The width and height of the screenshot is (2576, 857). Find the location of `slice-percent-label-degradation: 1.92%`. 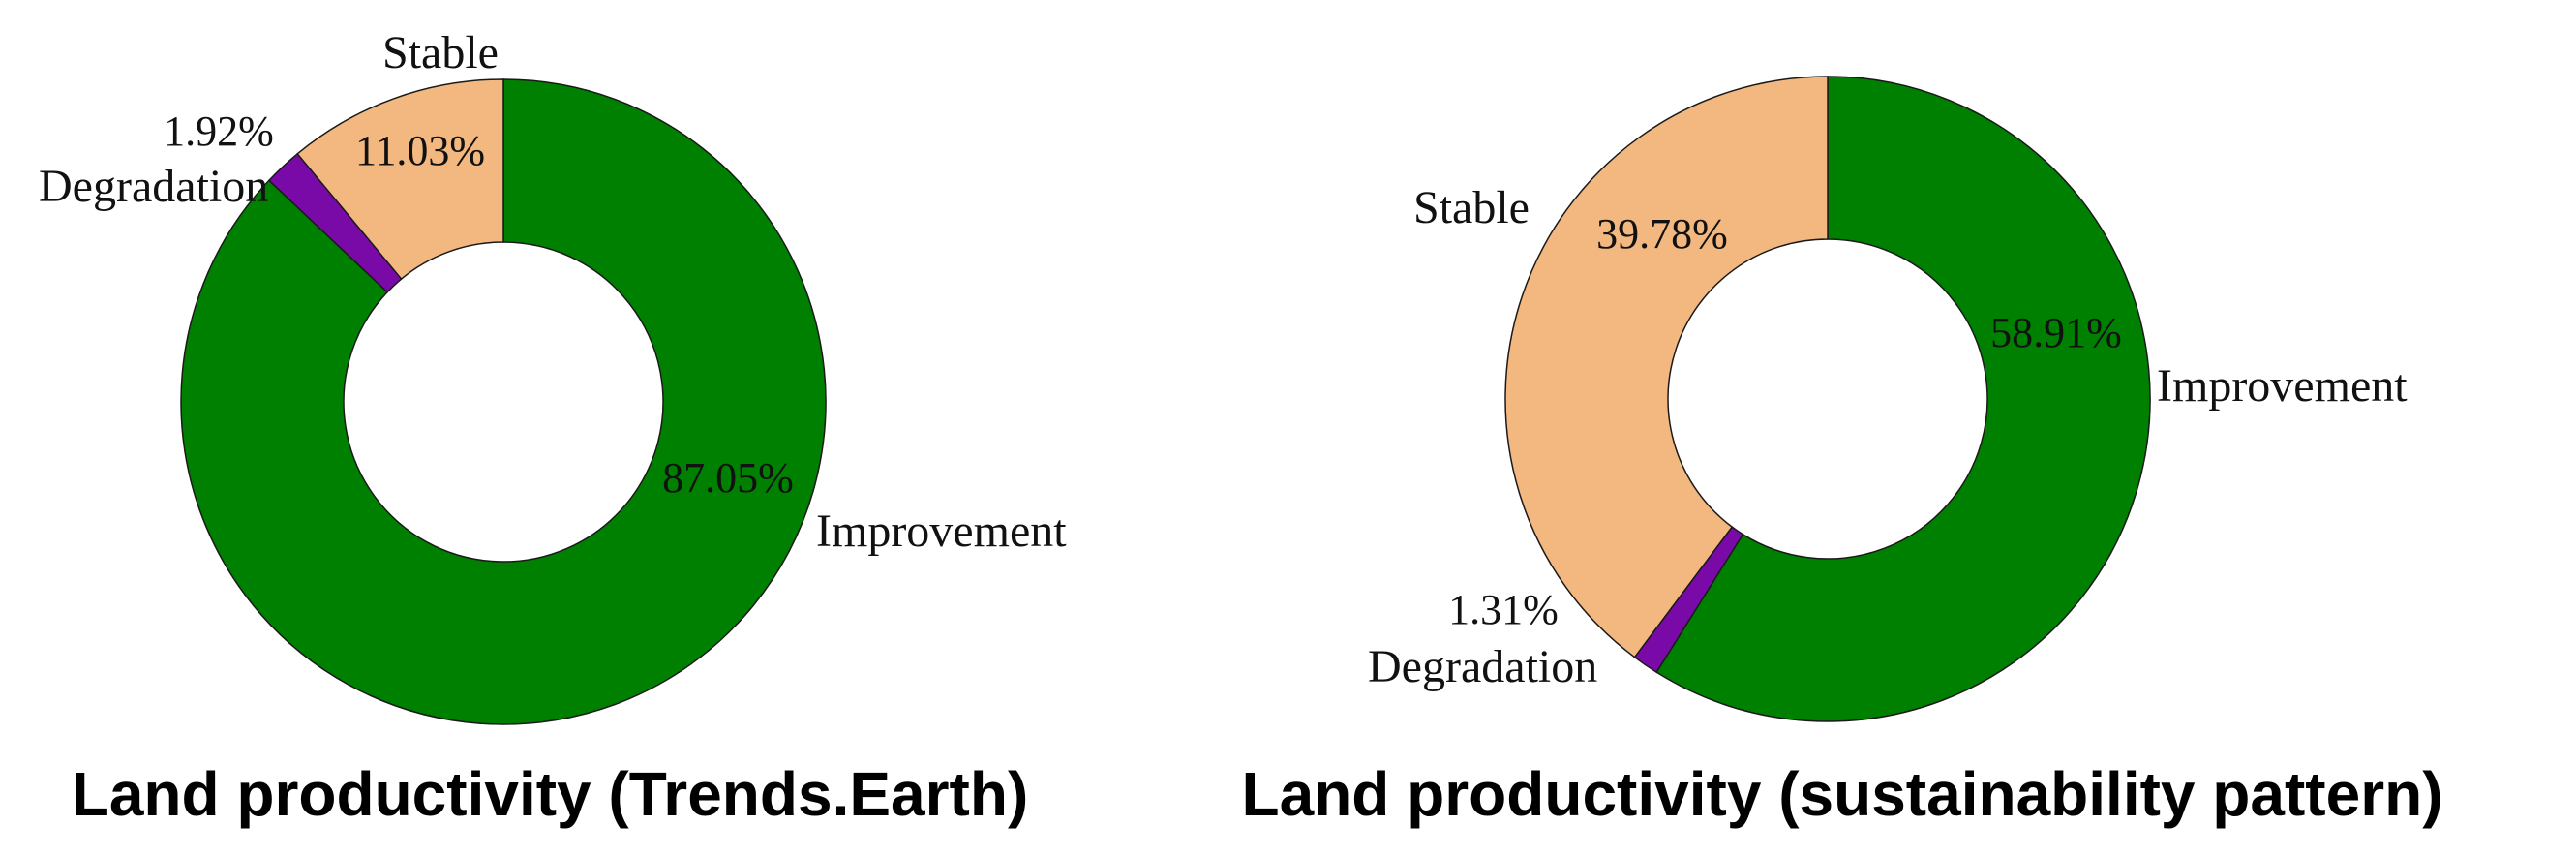

slice-percent-label-degradation: 1.92% is located at coordinates (219, 131).